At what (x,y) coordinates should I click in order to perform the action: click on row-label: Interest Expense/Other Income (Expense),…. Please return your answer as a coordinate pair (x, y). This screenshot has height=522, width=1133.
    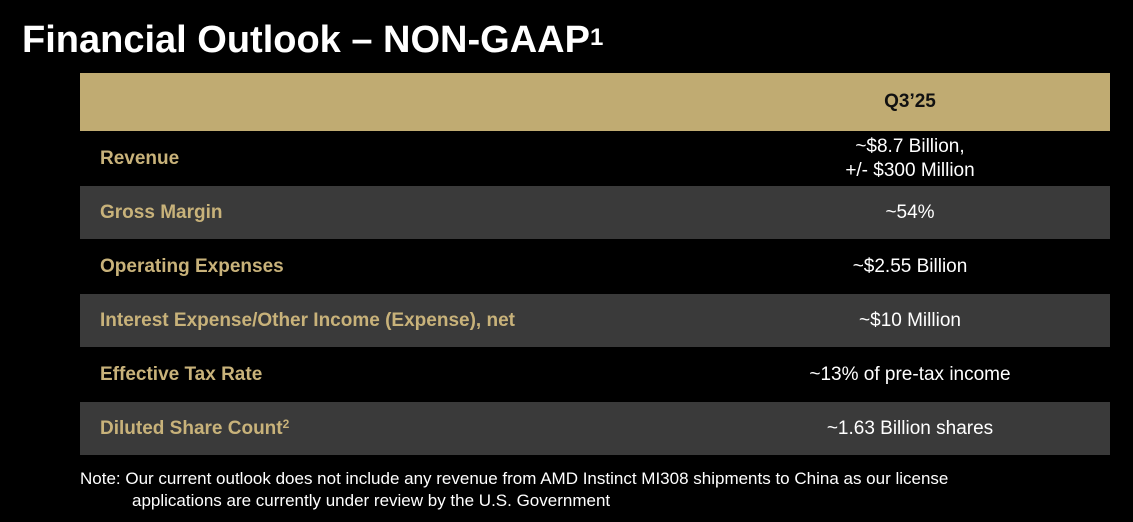
    Looking at the image, I should click on (395, 321).